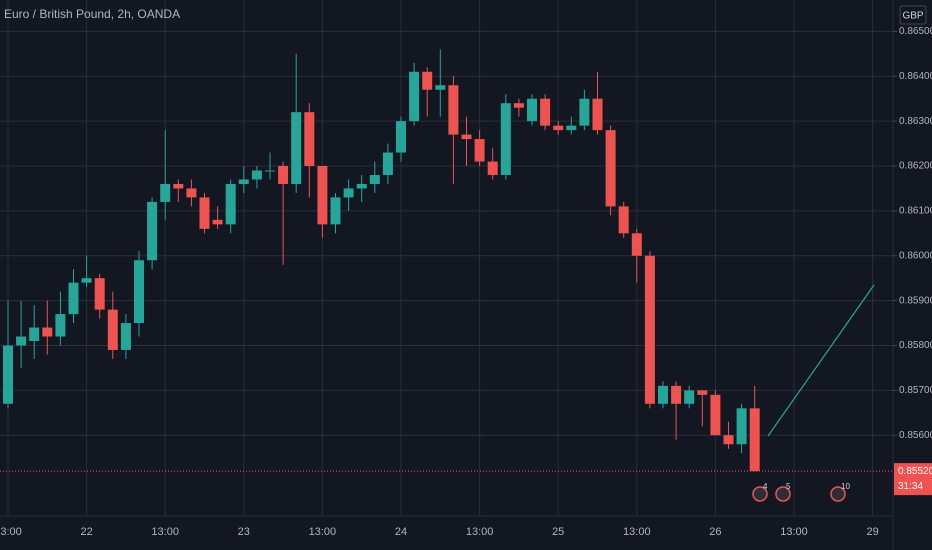 The height and width of the screenshot is (550, 932). I want to click on last-price-box, so click(913, 479).